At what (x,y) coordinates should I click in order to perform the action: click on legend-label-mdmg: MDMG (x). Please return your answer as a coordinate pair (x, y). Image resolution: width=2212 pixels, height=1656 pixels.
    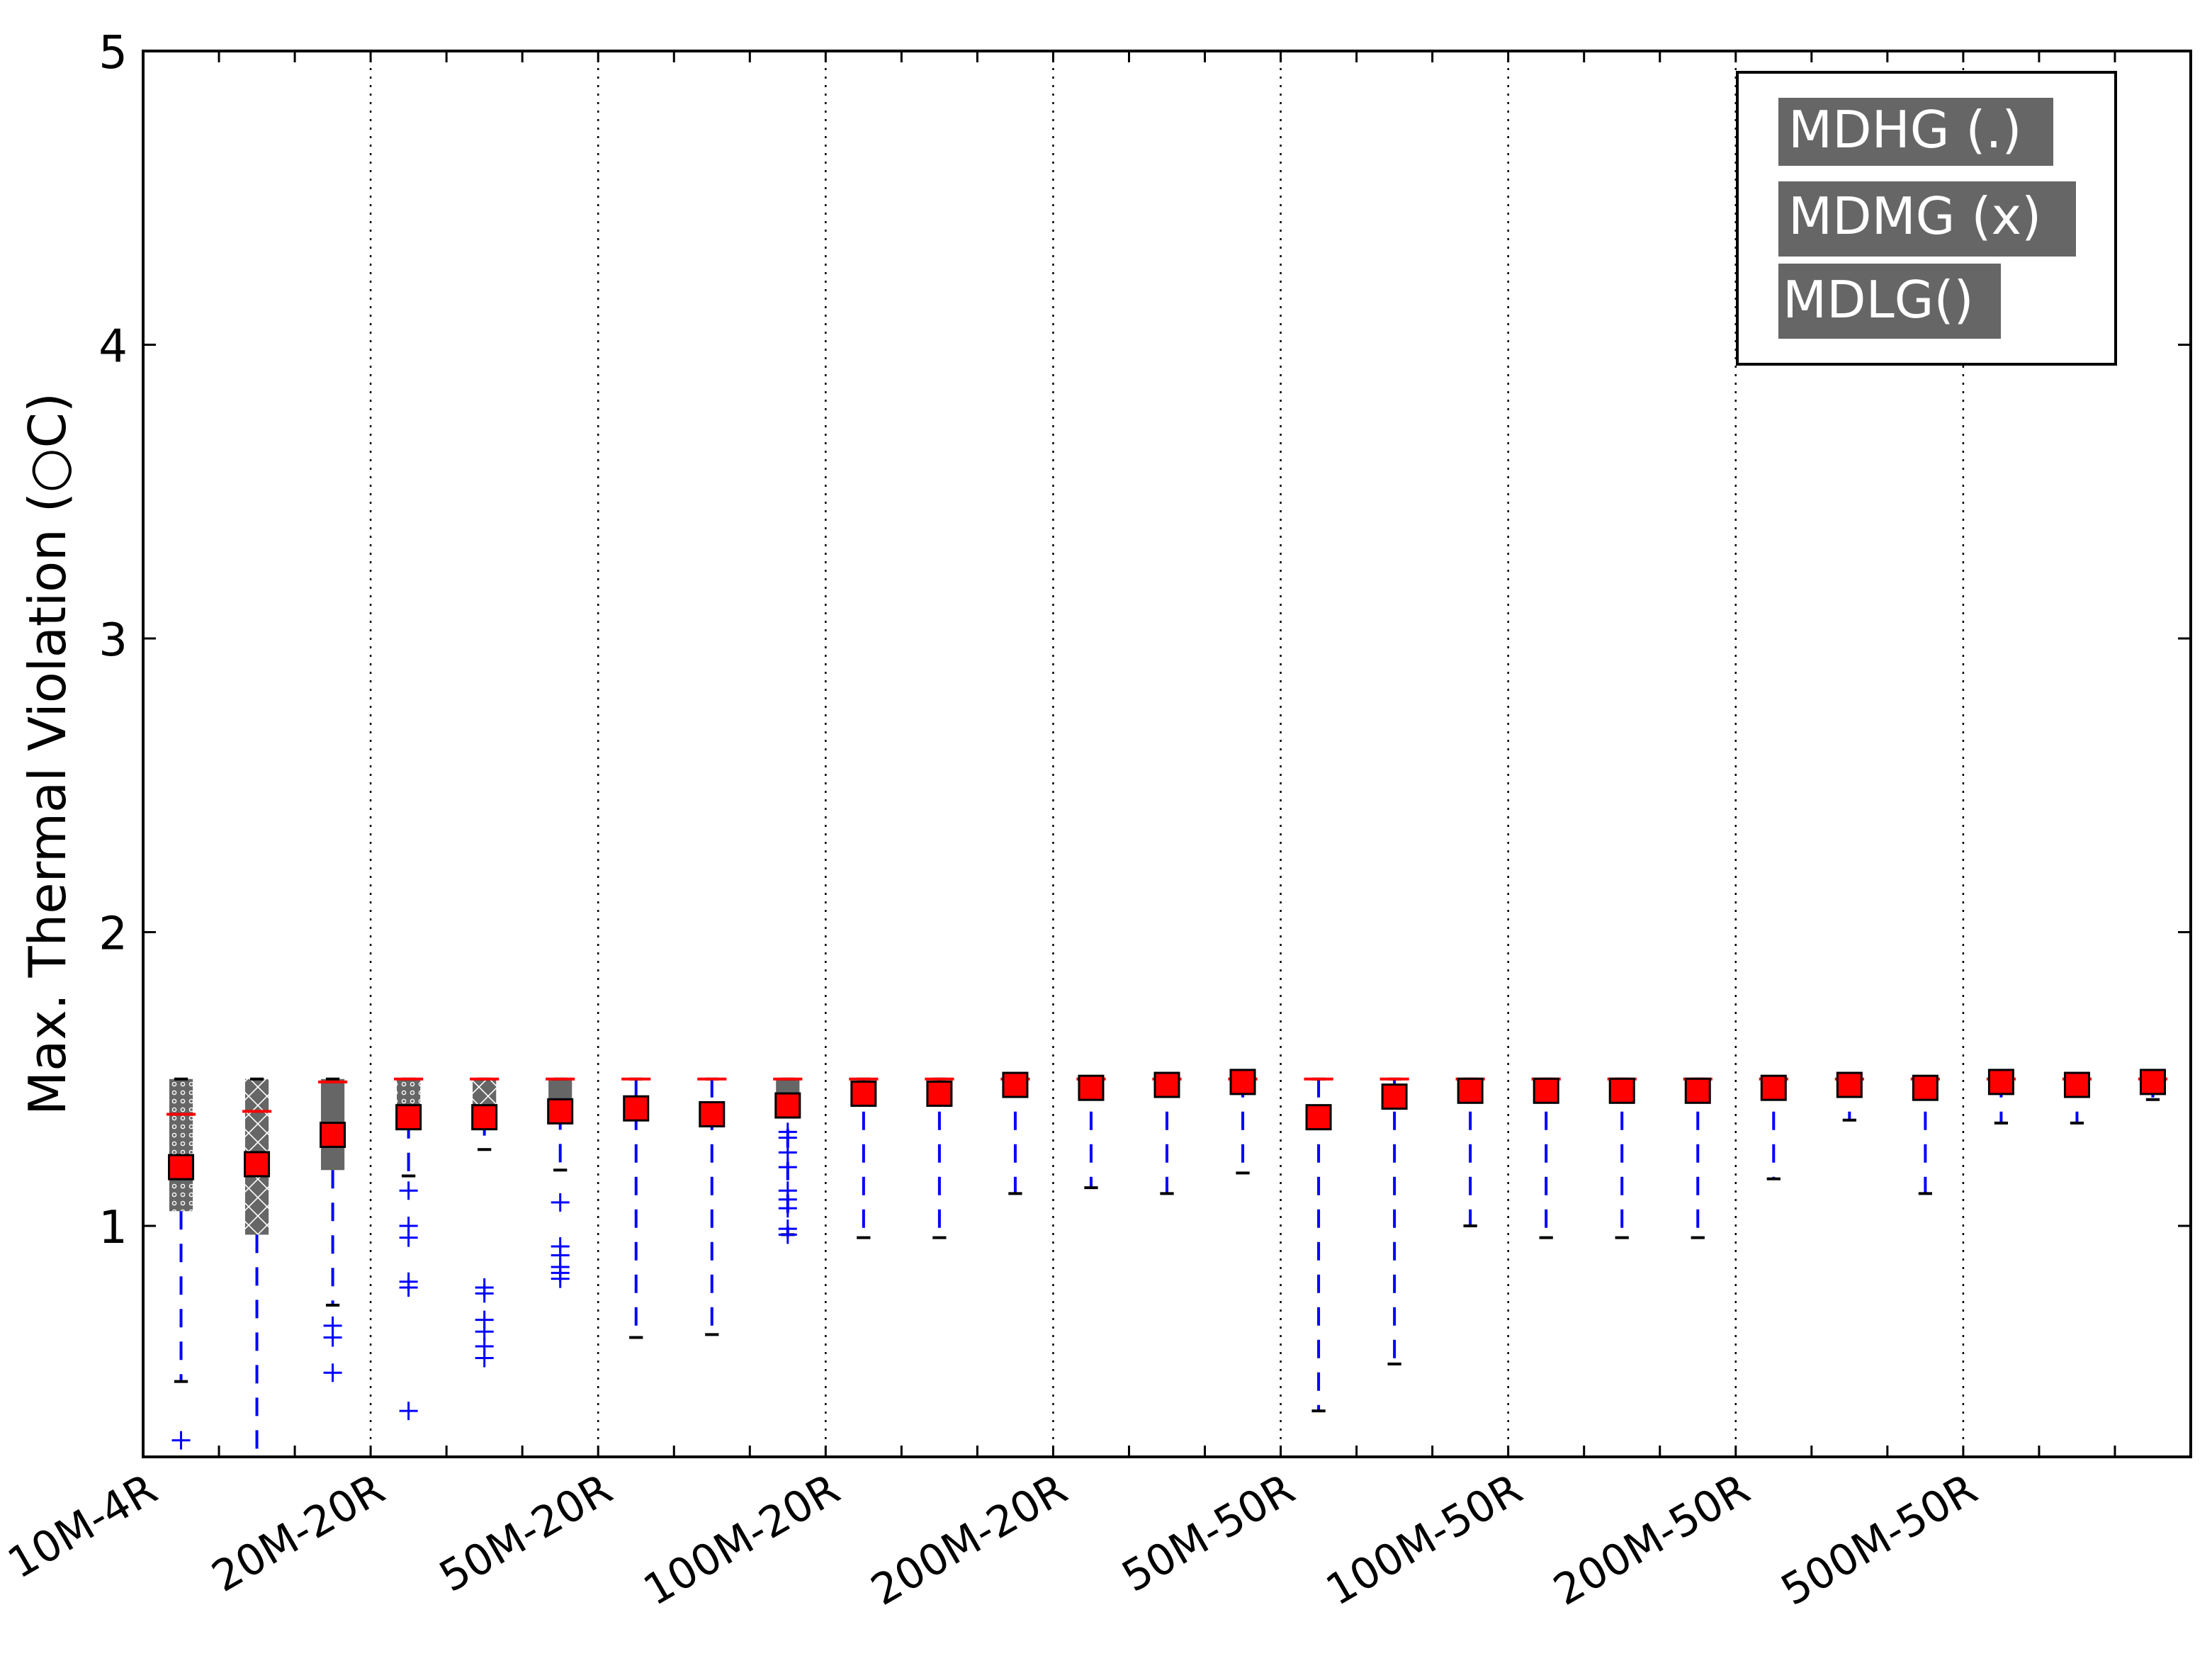
    Looking at the image, I should click on (1914, 216).